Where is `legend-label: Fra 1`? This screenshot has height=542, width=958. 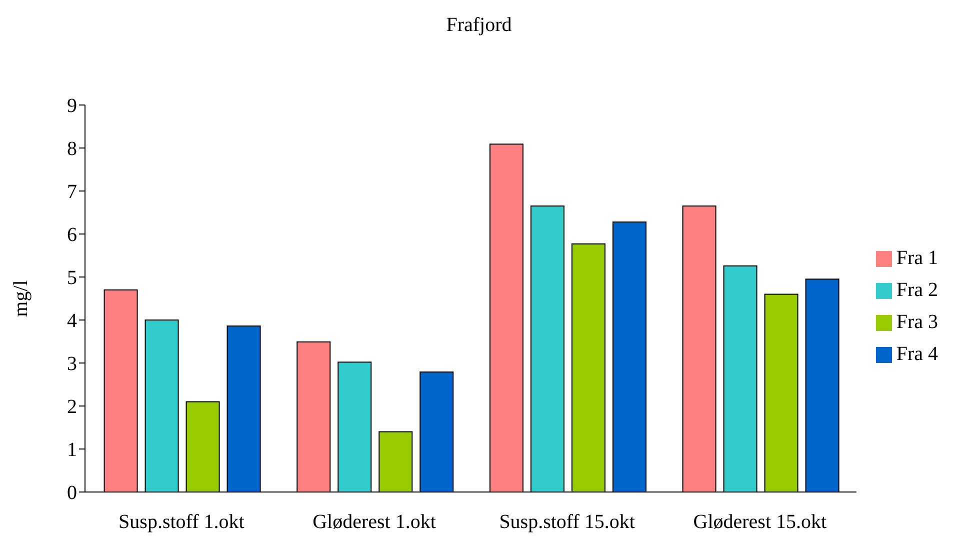
legend-label: Fra 1 is located at coordinates (917, 258).